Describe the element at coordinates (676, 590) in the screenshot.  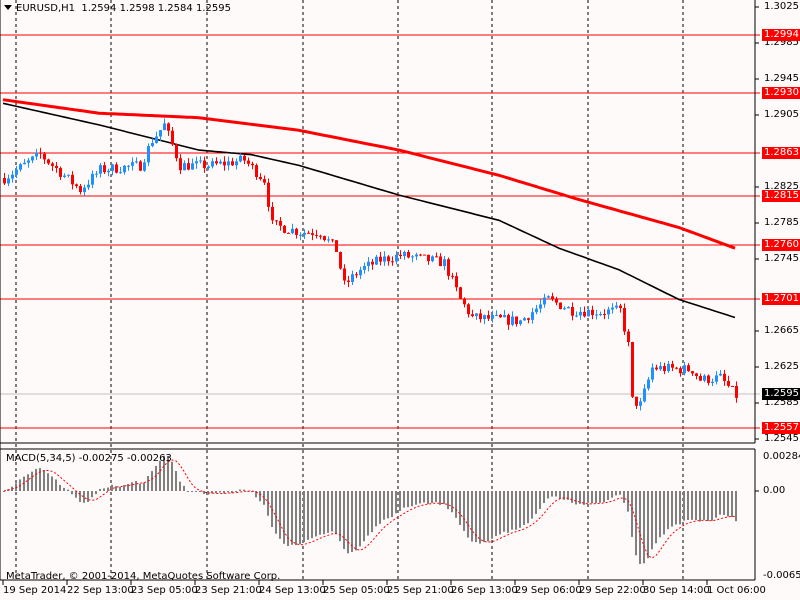
I see `time-label: 30 Sep 14:00` at that location.